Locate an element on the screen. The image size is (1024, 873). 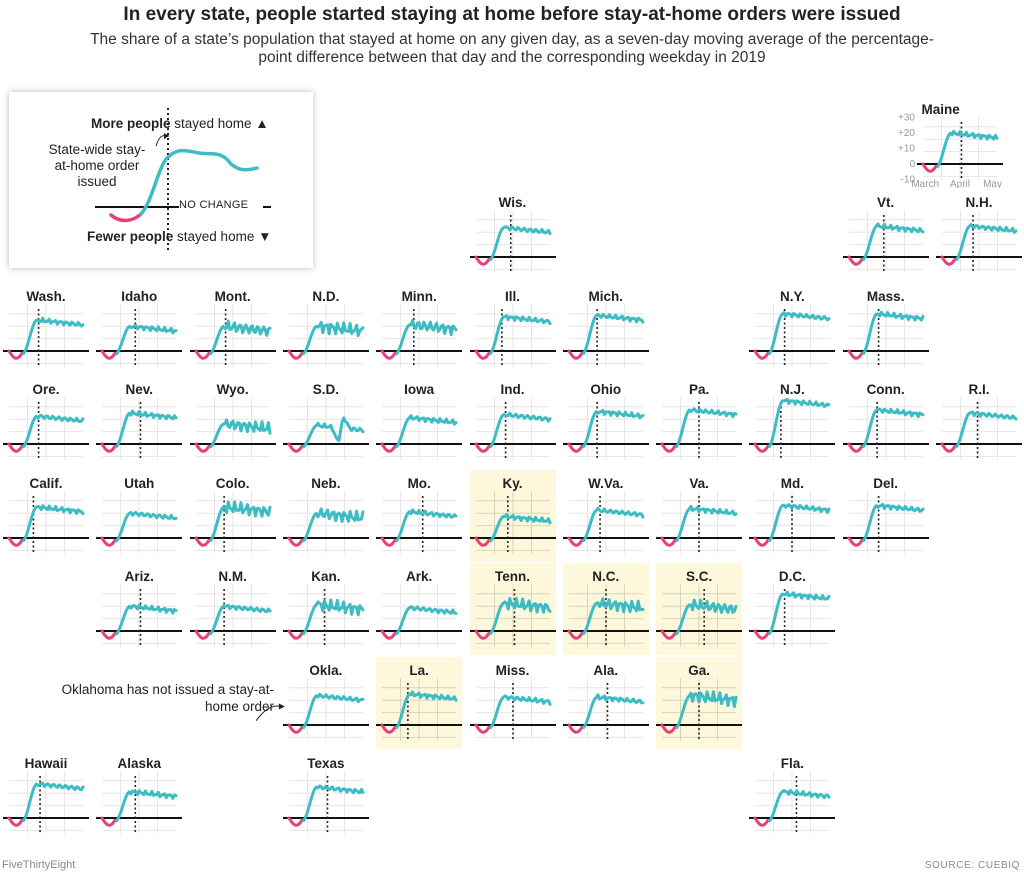
state-label: Kan. is located at coordinates (326, 576).